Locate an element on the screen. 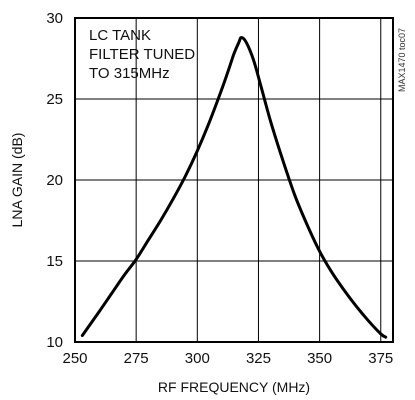 This screenshot has width=415, height=400. annotation-line: LC TANK is located at coordinates (120, 35).